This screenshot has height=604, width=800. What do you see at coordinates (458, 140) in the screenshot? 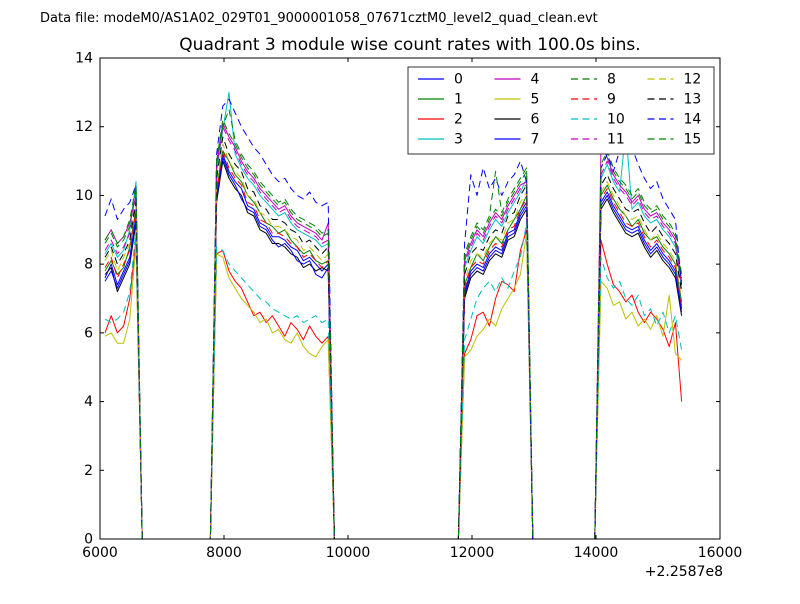
I see `legend-label: 3` at bounding box center [458, 140].